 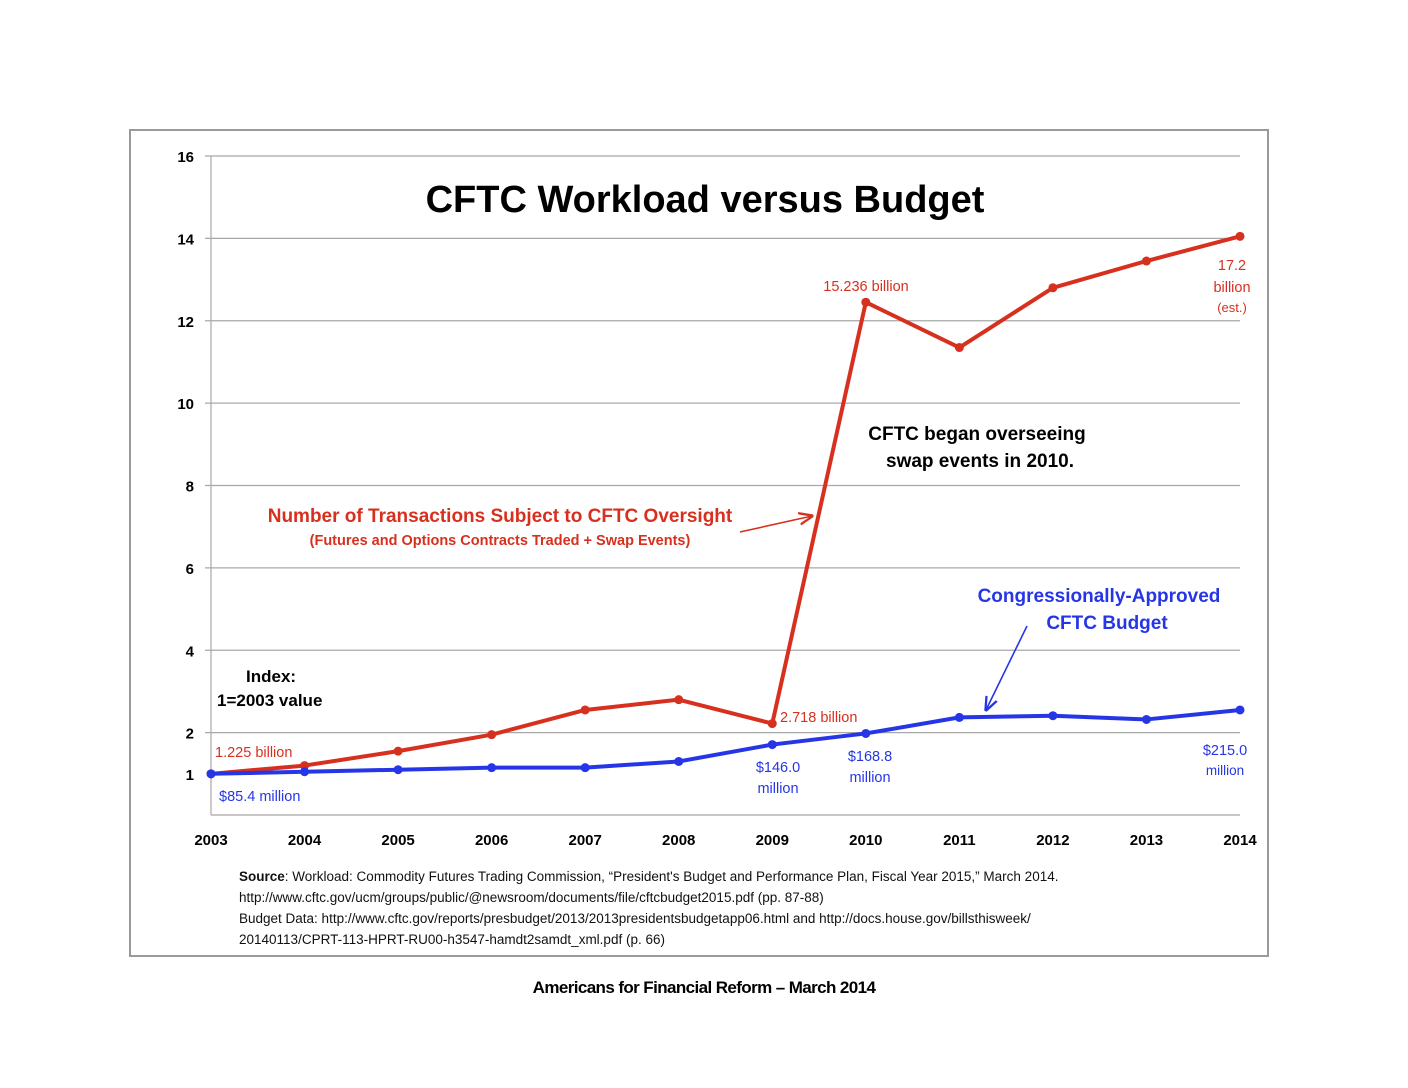 What do you see at coordinates (865, 840) in the screenshot?
I see `x-tick-label-2010: 2010` at bounding box center [865, 840].